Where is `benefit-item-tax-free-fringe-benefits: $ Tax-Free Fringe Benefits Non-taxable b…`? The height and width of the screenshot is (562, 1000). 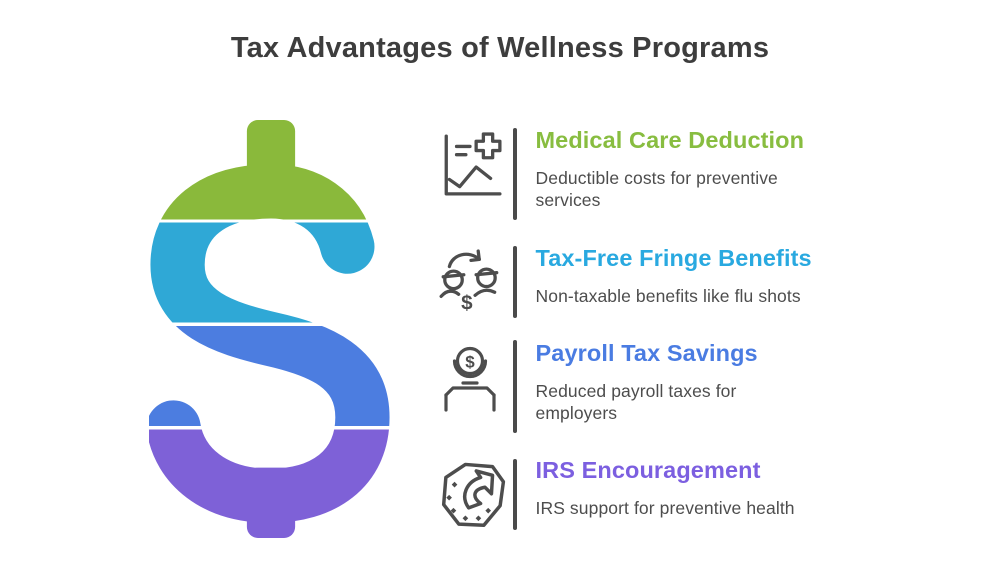
benefit-item-tax-free-fringe-benefits: $ Tax-Free Fringe Benefits Non-taxable b… is located at coordinates (653, 281).